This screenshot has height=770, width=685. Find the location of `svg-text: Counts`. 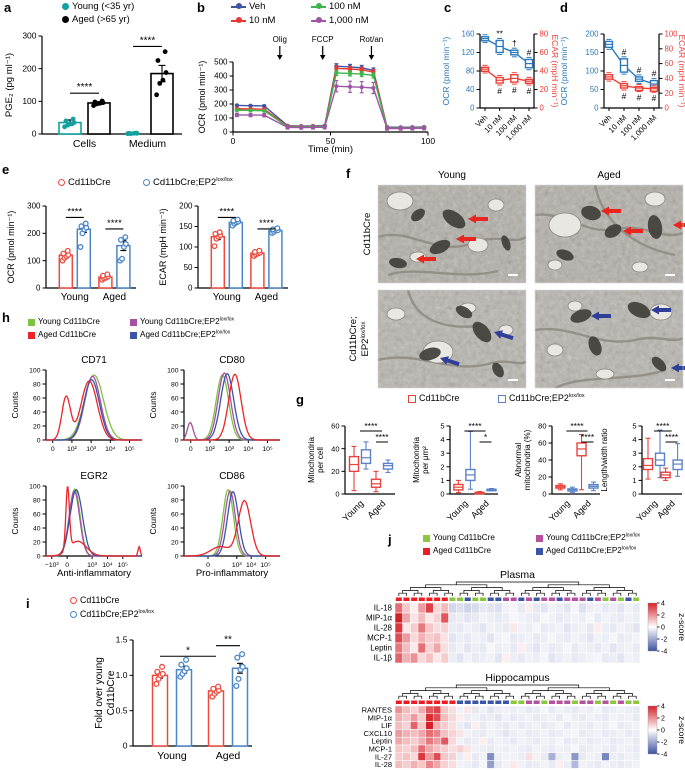

svg-text: Counts is located at coordinates (15, 521).